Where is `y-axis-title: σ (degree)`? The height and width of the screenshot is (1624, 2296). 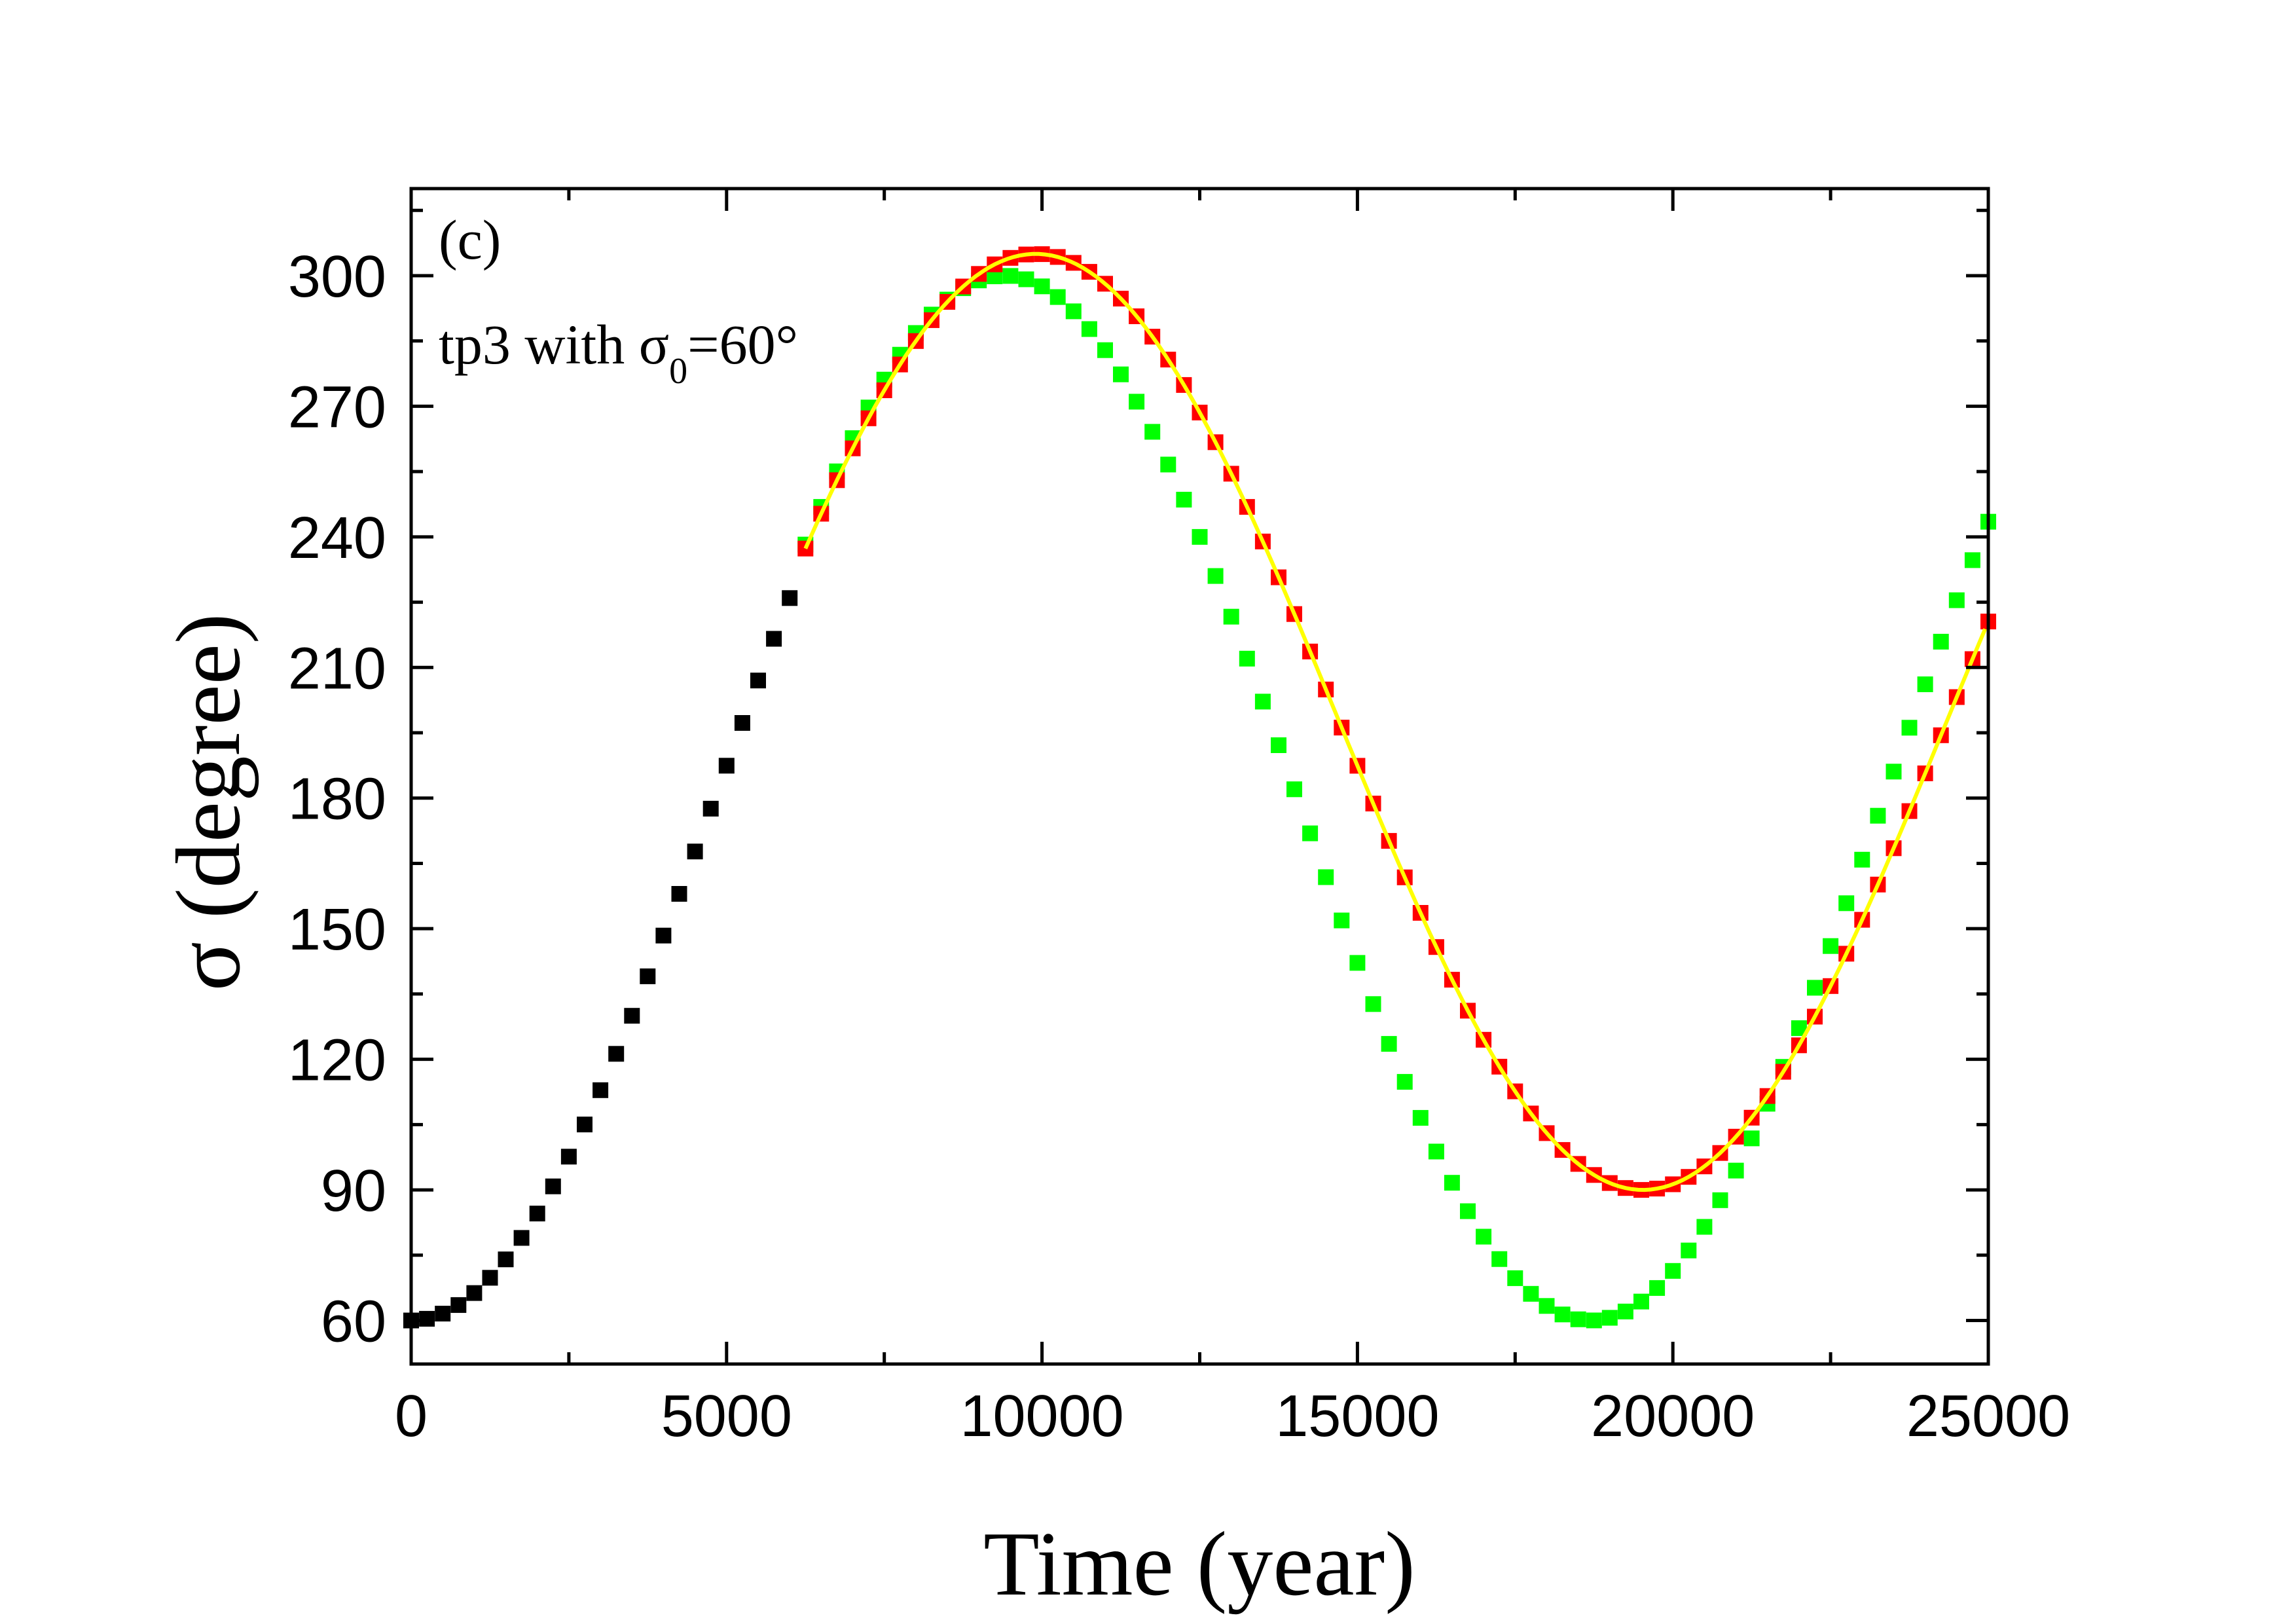 y-axis-title: σ (degree) is located at coordinates (208, 802).